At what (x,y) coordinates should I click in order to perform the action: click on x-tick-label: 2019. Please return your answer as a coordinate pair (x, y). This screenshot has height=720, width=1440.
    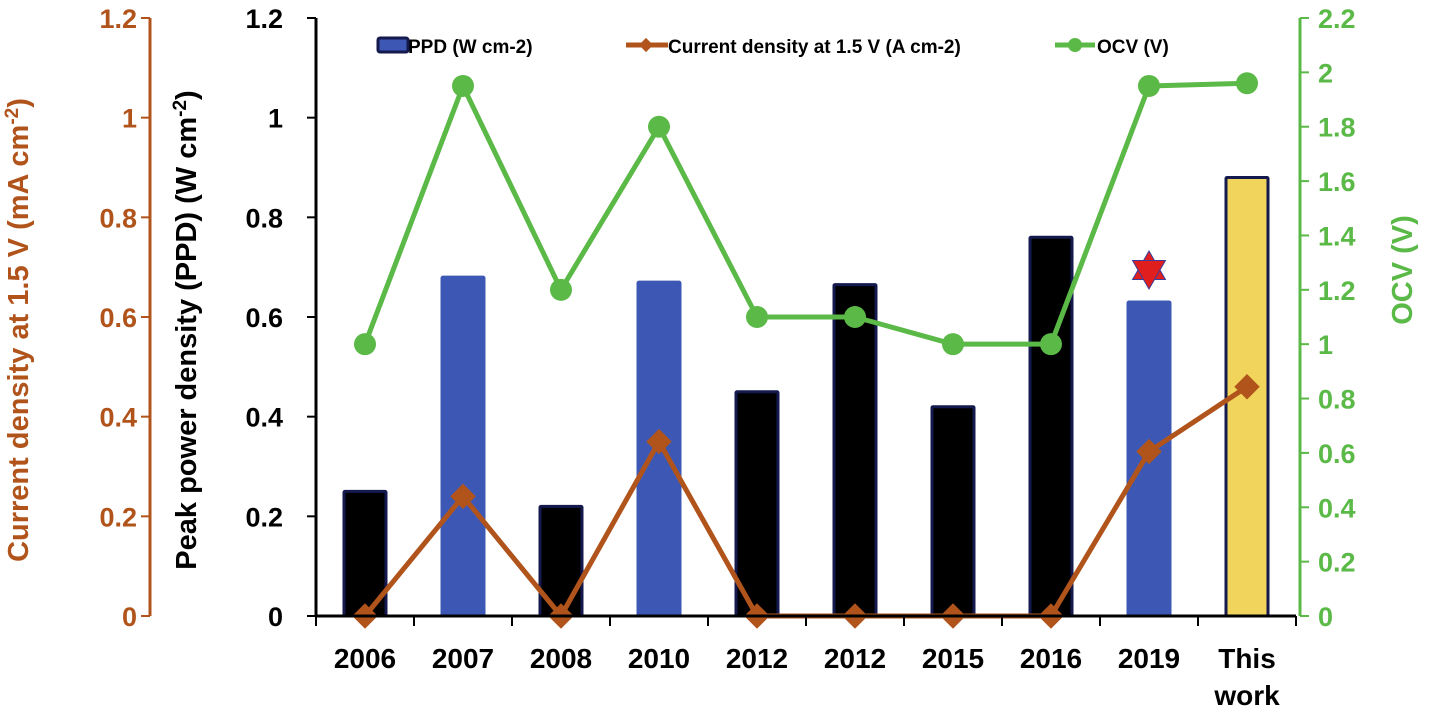
    Looking at the image, I should click on (1149, 658).